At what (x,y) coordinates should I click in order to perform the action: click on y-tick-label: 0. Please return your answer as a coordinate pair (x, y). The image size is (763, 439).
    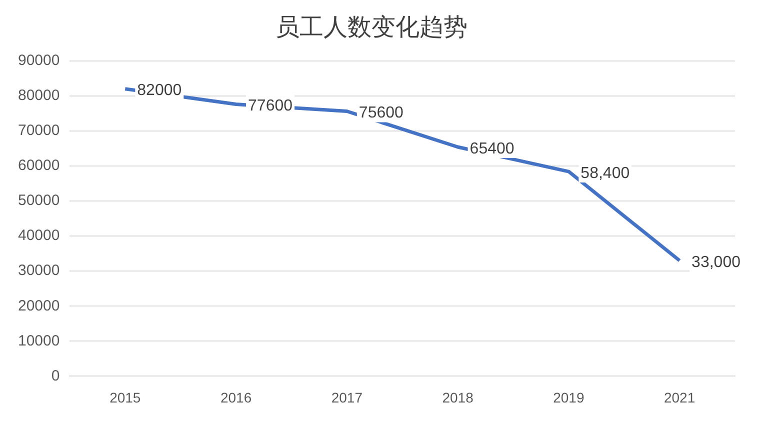
    Looking at the image, I should click on (55, 375).